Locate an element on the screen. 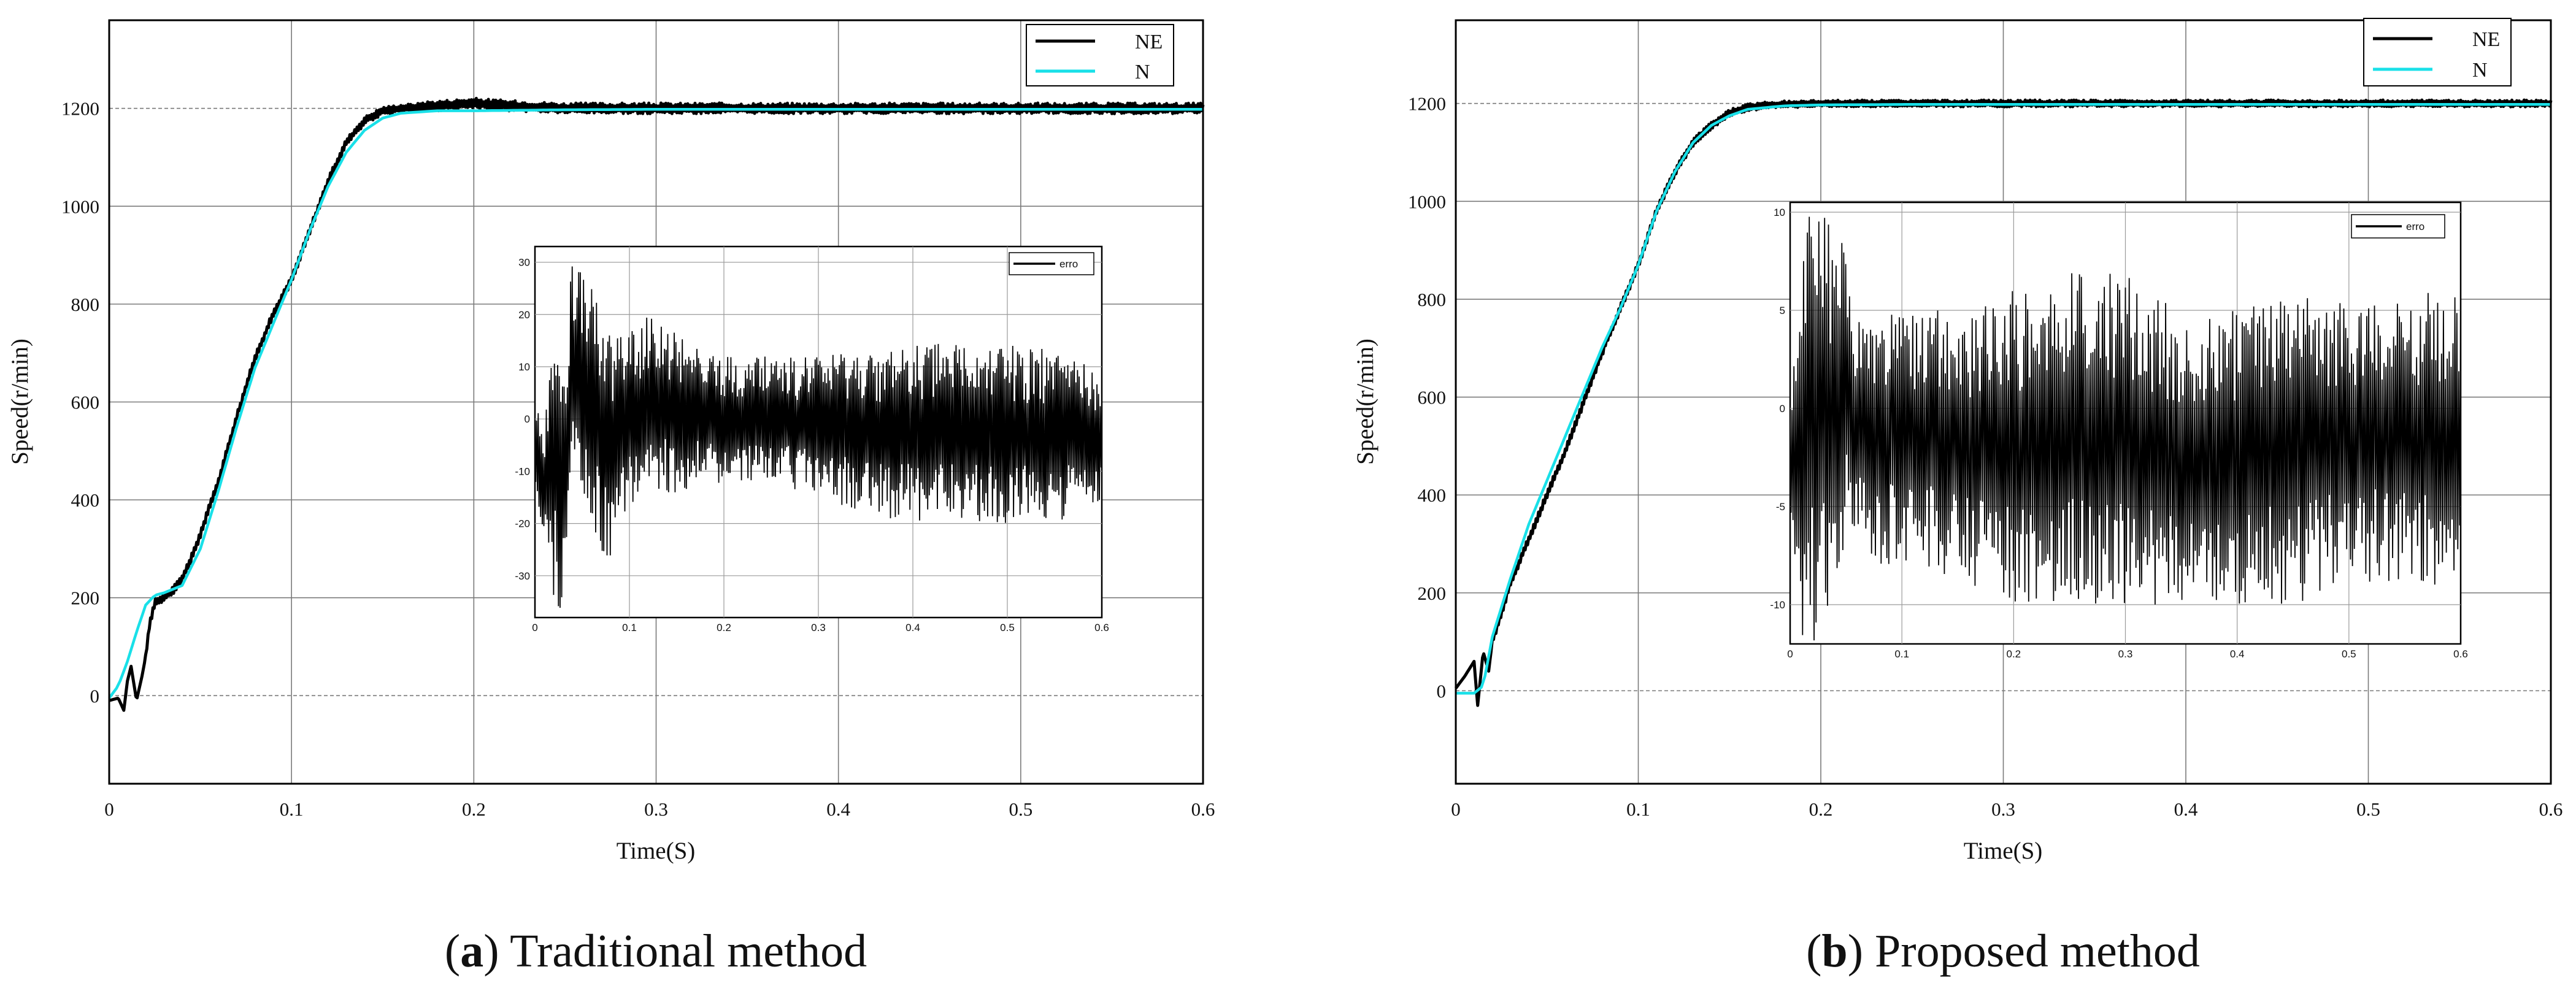 The width and height of the screenshot is (2576, 991). panel-a-xlabel: Time(S) is located at coordinates (656, 851).